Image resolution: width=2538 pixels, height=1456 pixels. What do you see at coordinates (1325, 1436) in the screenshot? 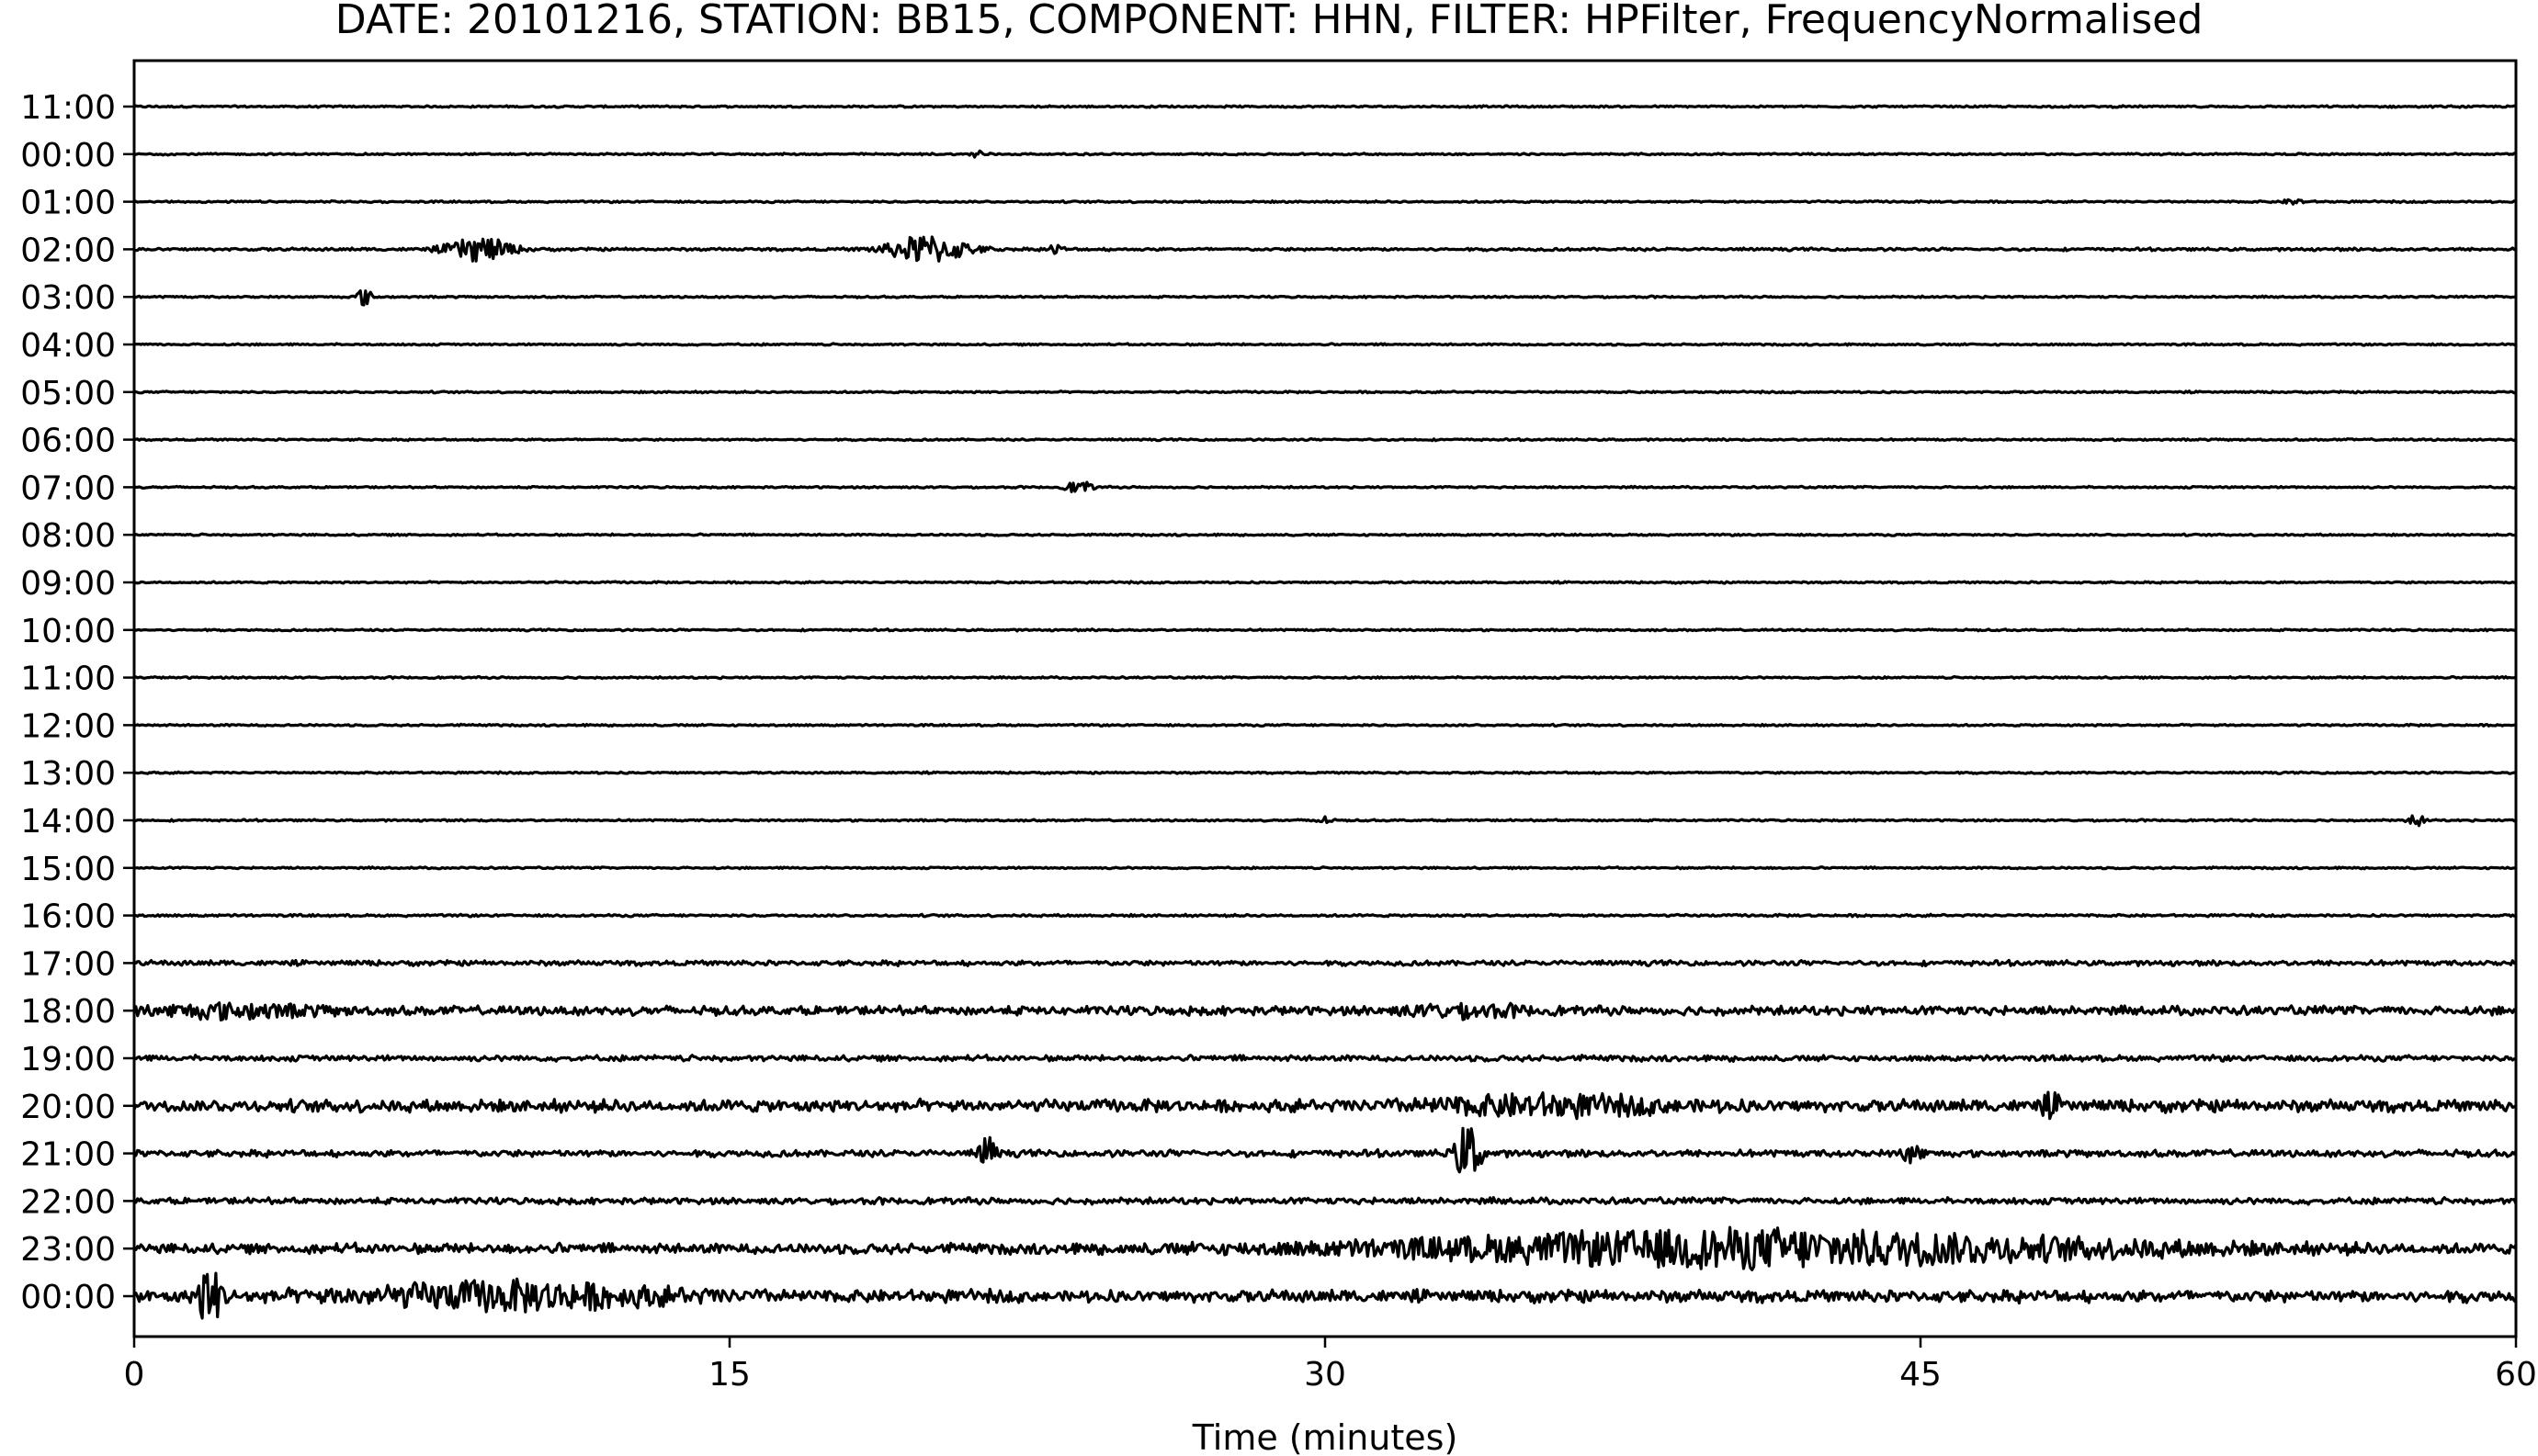
I see `x-axis-label: Time (minutes)` at bounding box center [1325, 1436].